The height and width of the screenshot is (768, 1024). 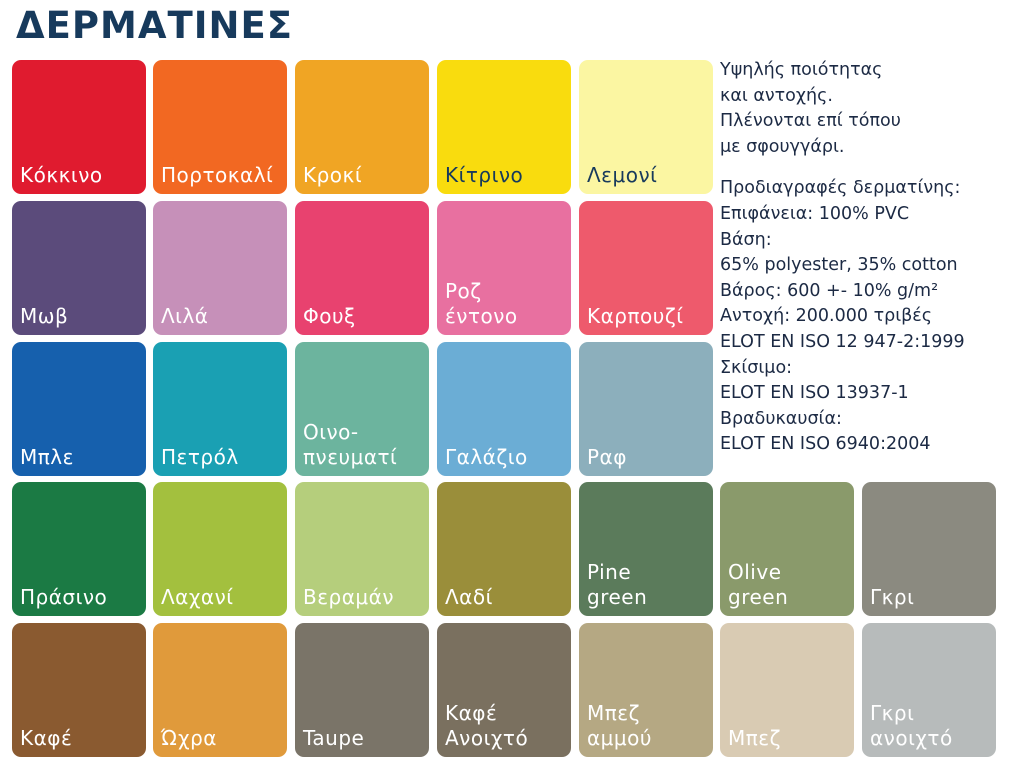 What do you see at coordinates (197, 597) in the screenshot?
I see `swatch-label: Λαχανί` at bounding box center [197, 597].